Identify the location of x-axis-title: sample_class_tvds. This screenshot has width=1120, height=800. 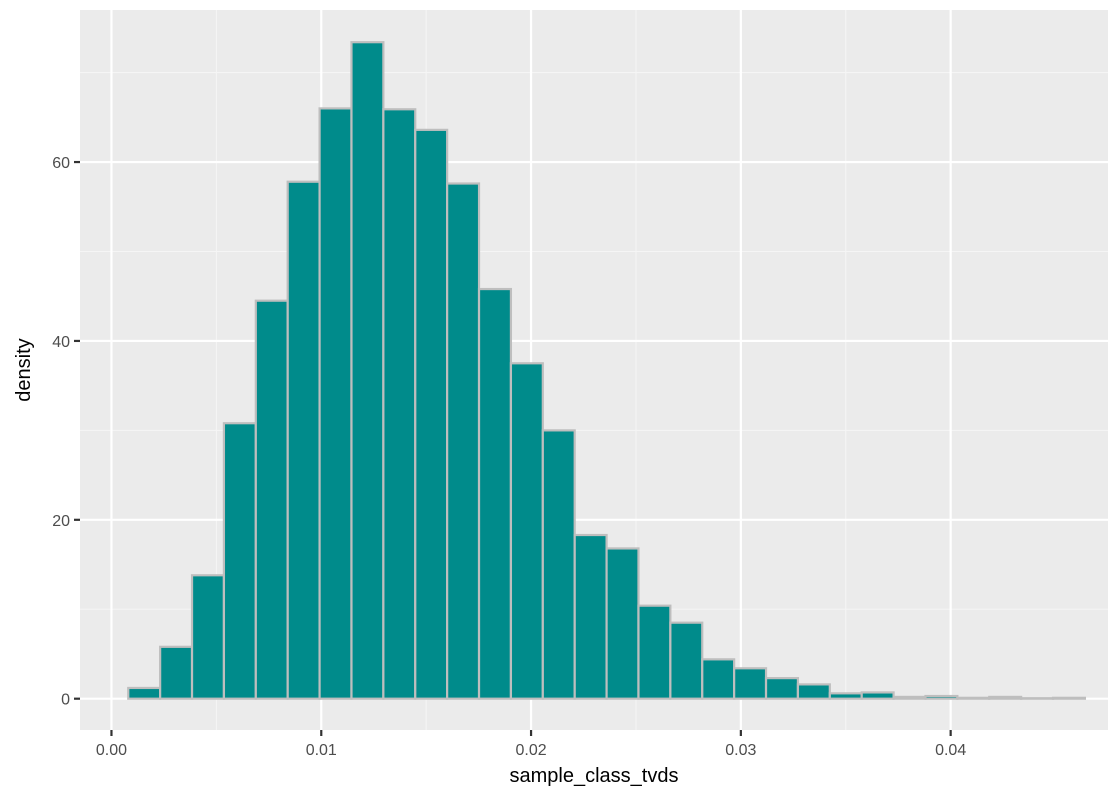
(594, 776).